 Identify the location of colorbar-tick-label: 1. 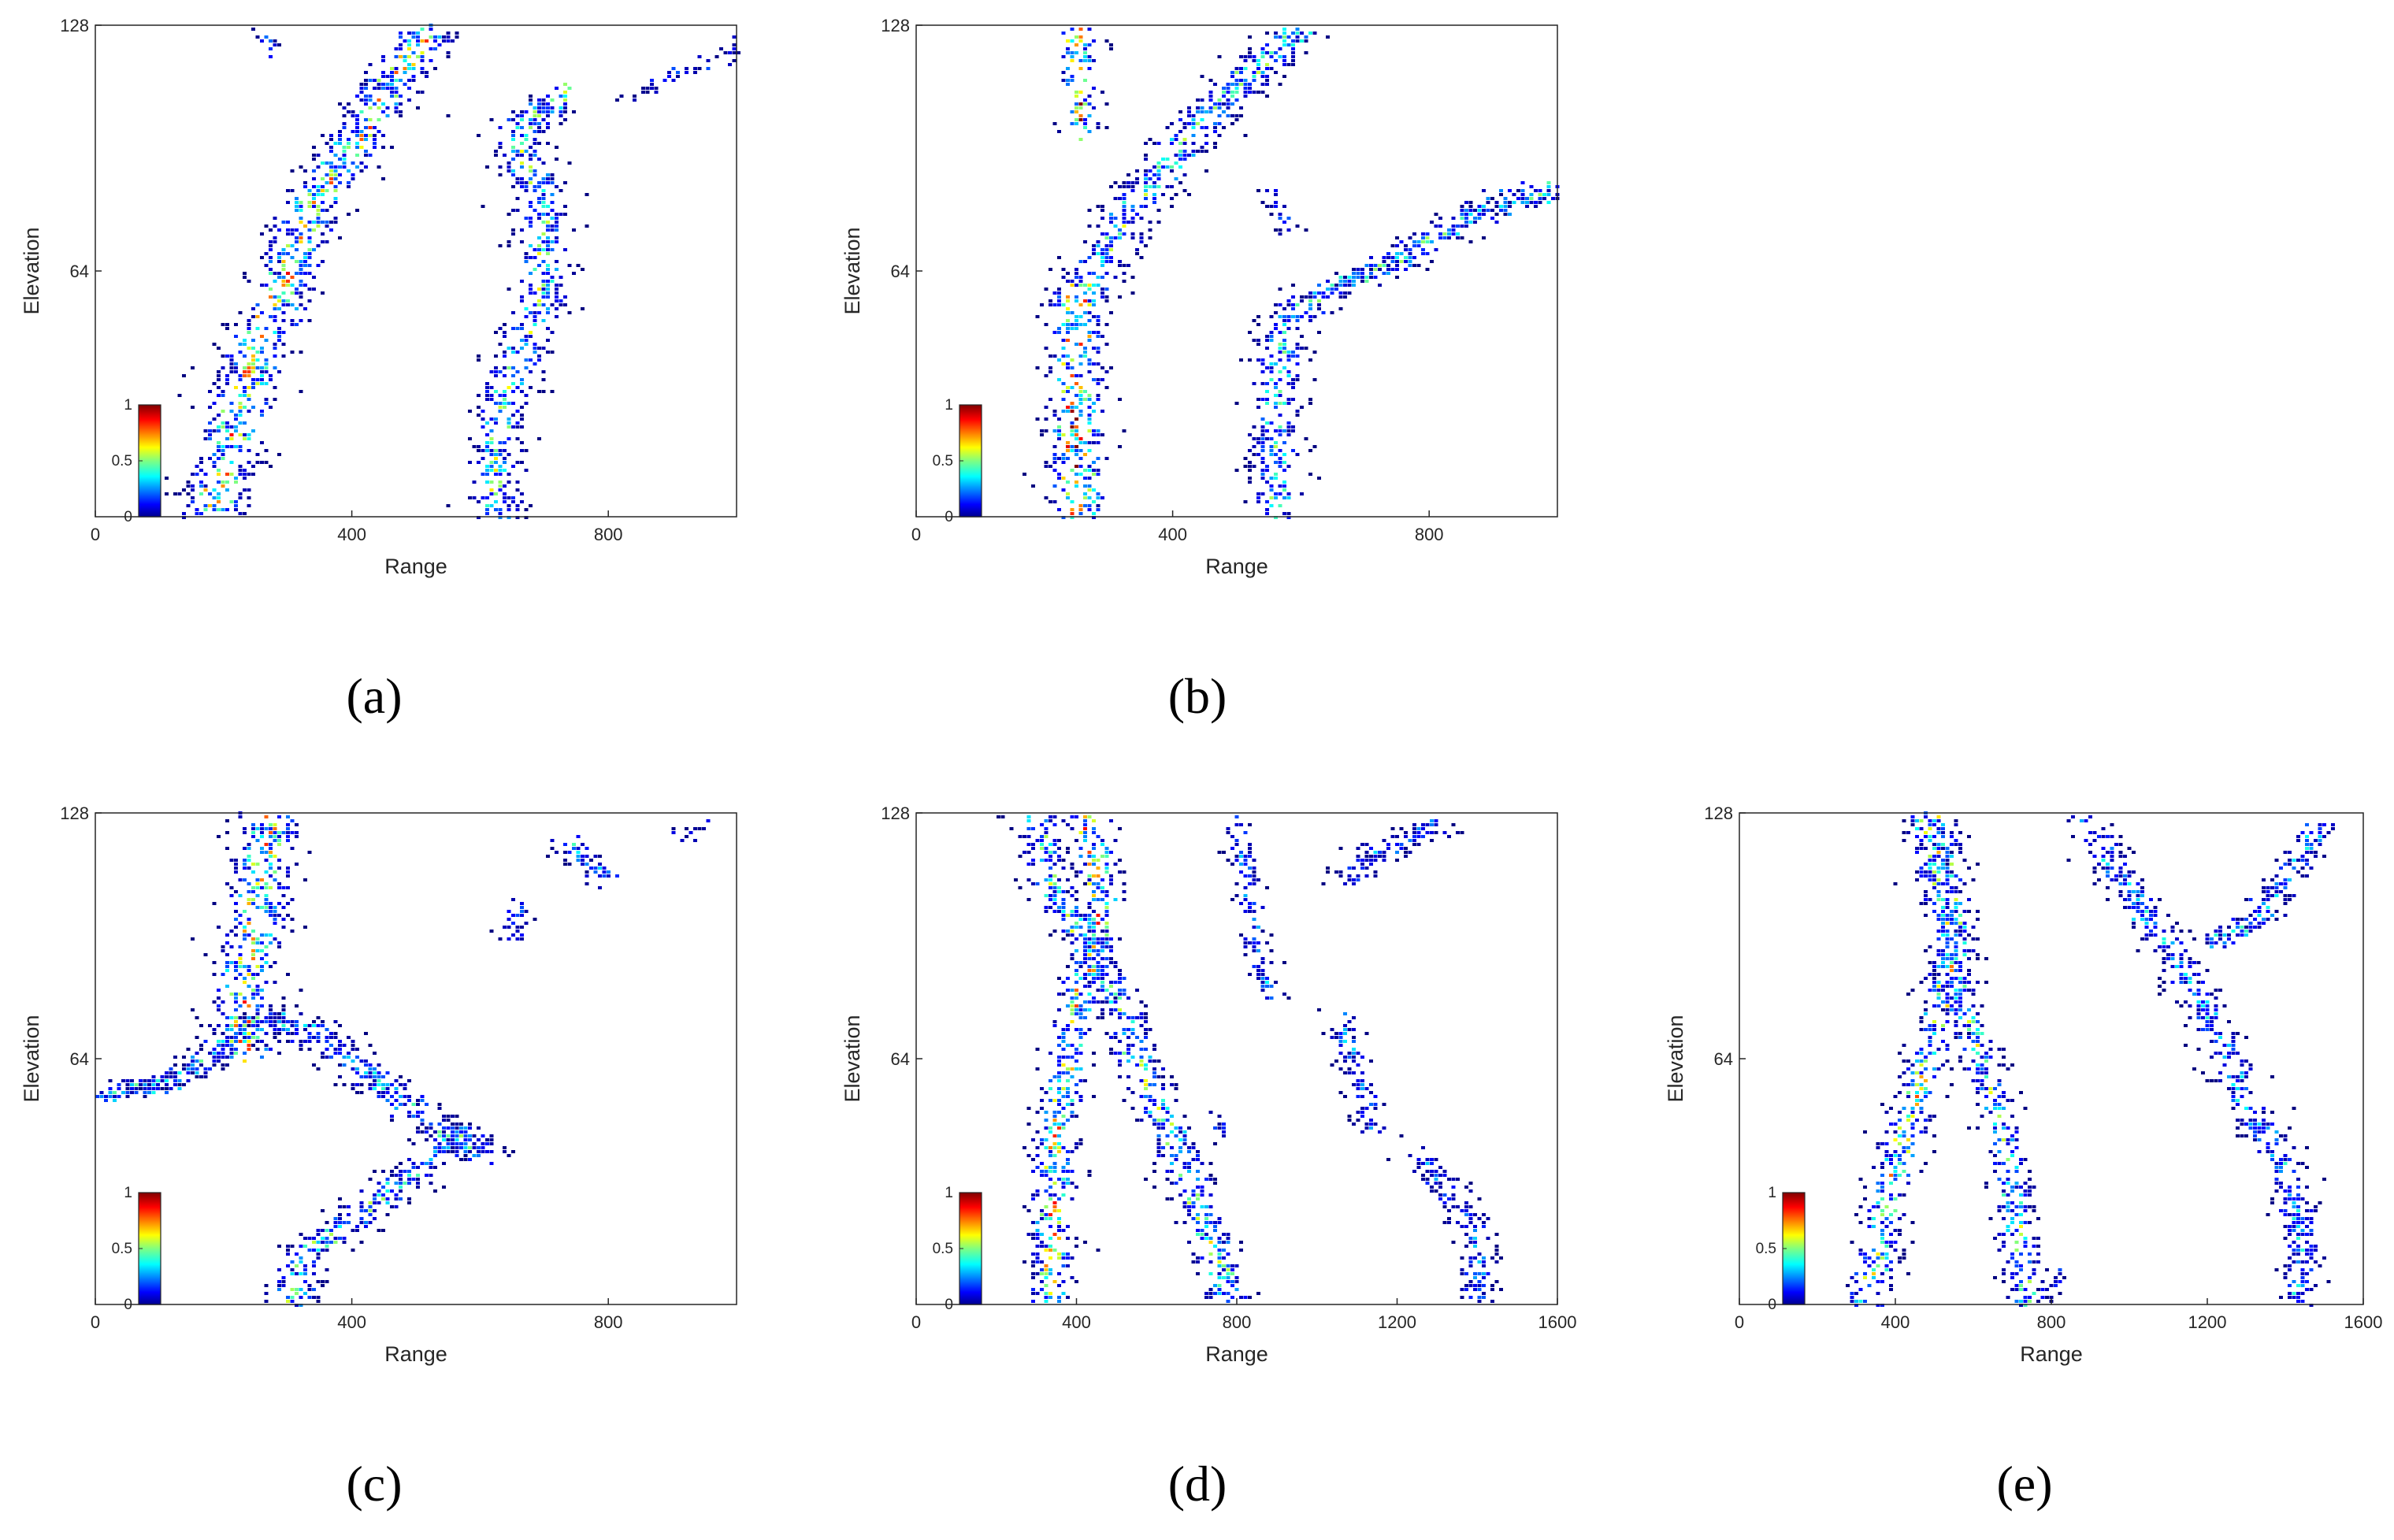
(949, 405).